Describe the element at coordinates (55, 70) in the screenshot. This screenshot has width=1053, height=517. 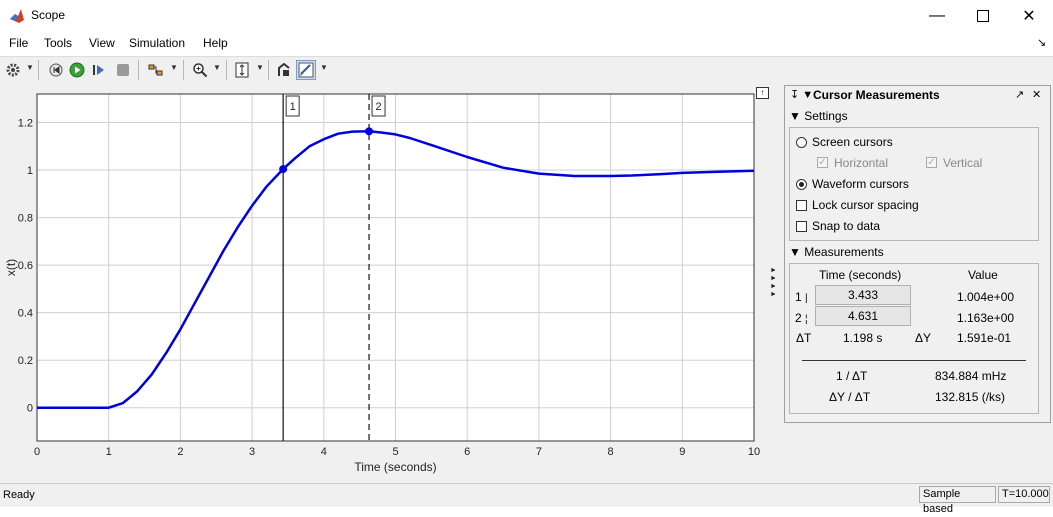
I see `step-back-icon` at that location.